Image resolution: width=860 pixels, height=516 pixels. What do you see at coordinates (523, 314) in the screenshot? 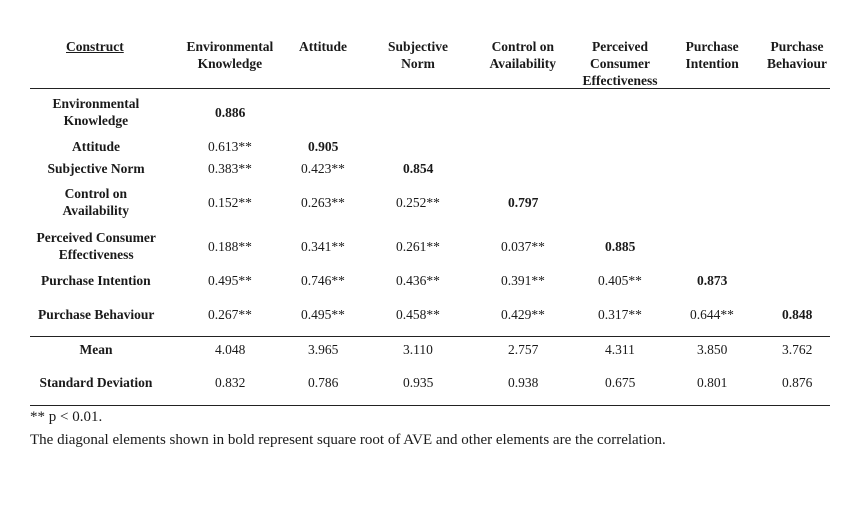
I see `correlation-value: 0.429**` at bounding box center [523, 314].